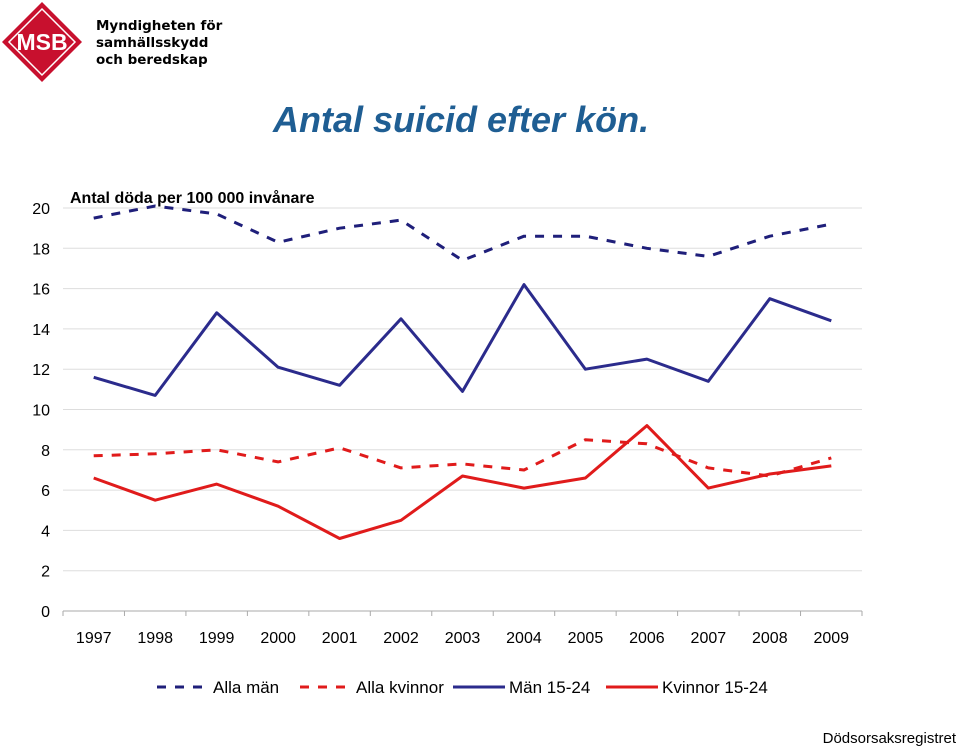  Describe the element at coordinates (45, 612) in the screenshot. I see `y-tick-label: 0` at that location.